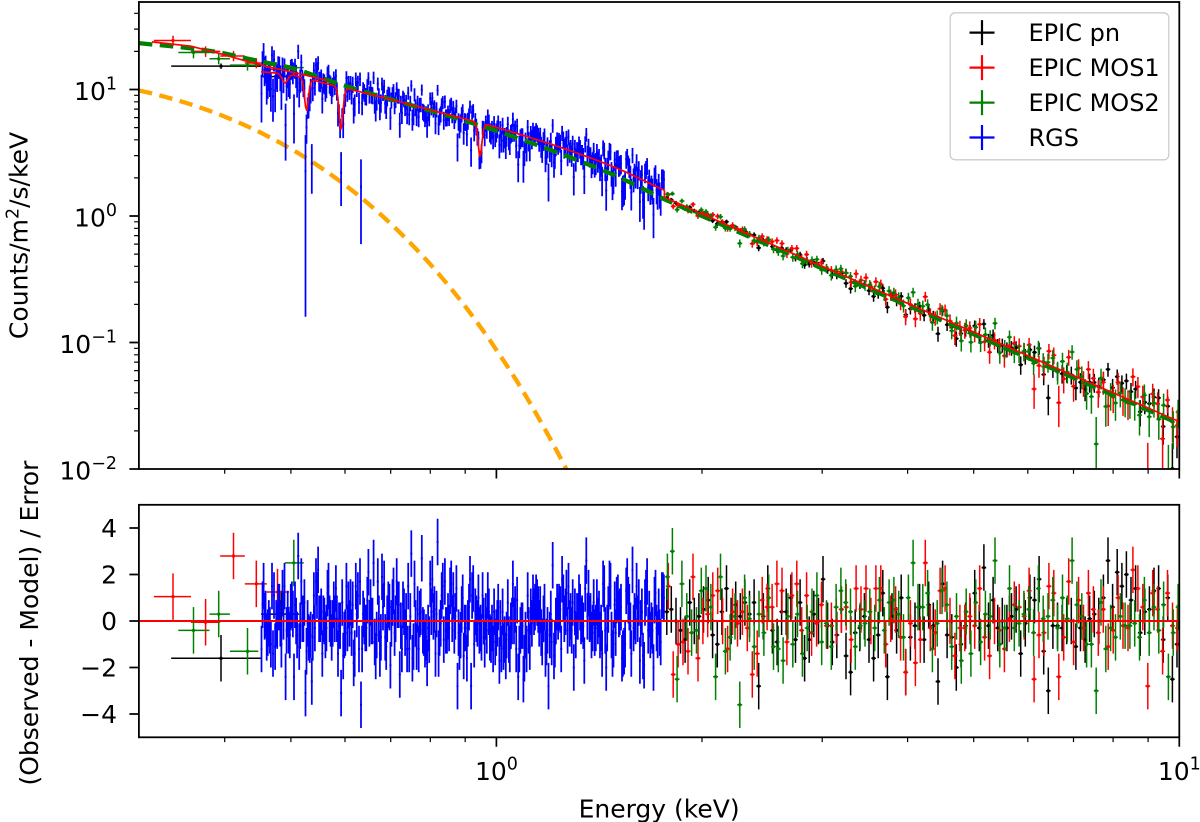 This screenshot has width=1200, height=822. What do you see at coordinates (19, 235) in the screenshot?
I see `y-axis-label-spectrum: Counts/m2/s/keV` at bounding box center [19, 235].